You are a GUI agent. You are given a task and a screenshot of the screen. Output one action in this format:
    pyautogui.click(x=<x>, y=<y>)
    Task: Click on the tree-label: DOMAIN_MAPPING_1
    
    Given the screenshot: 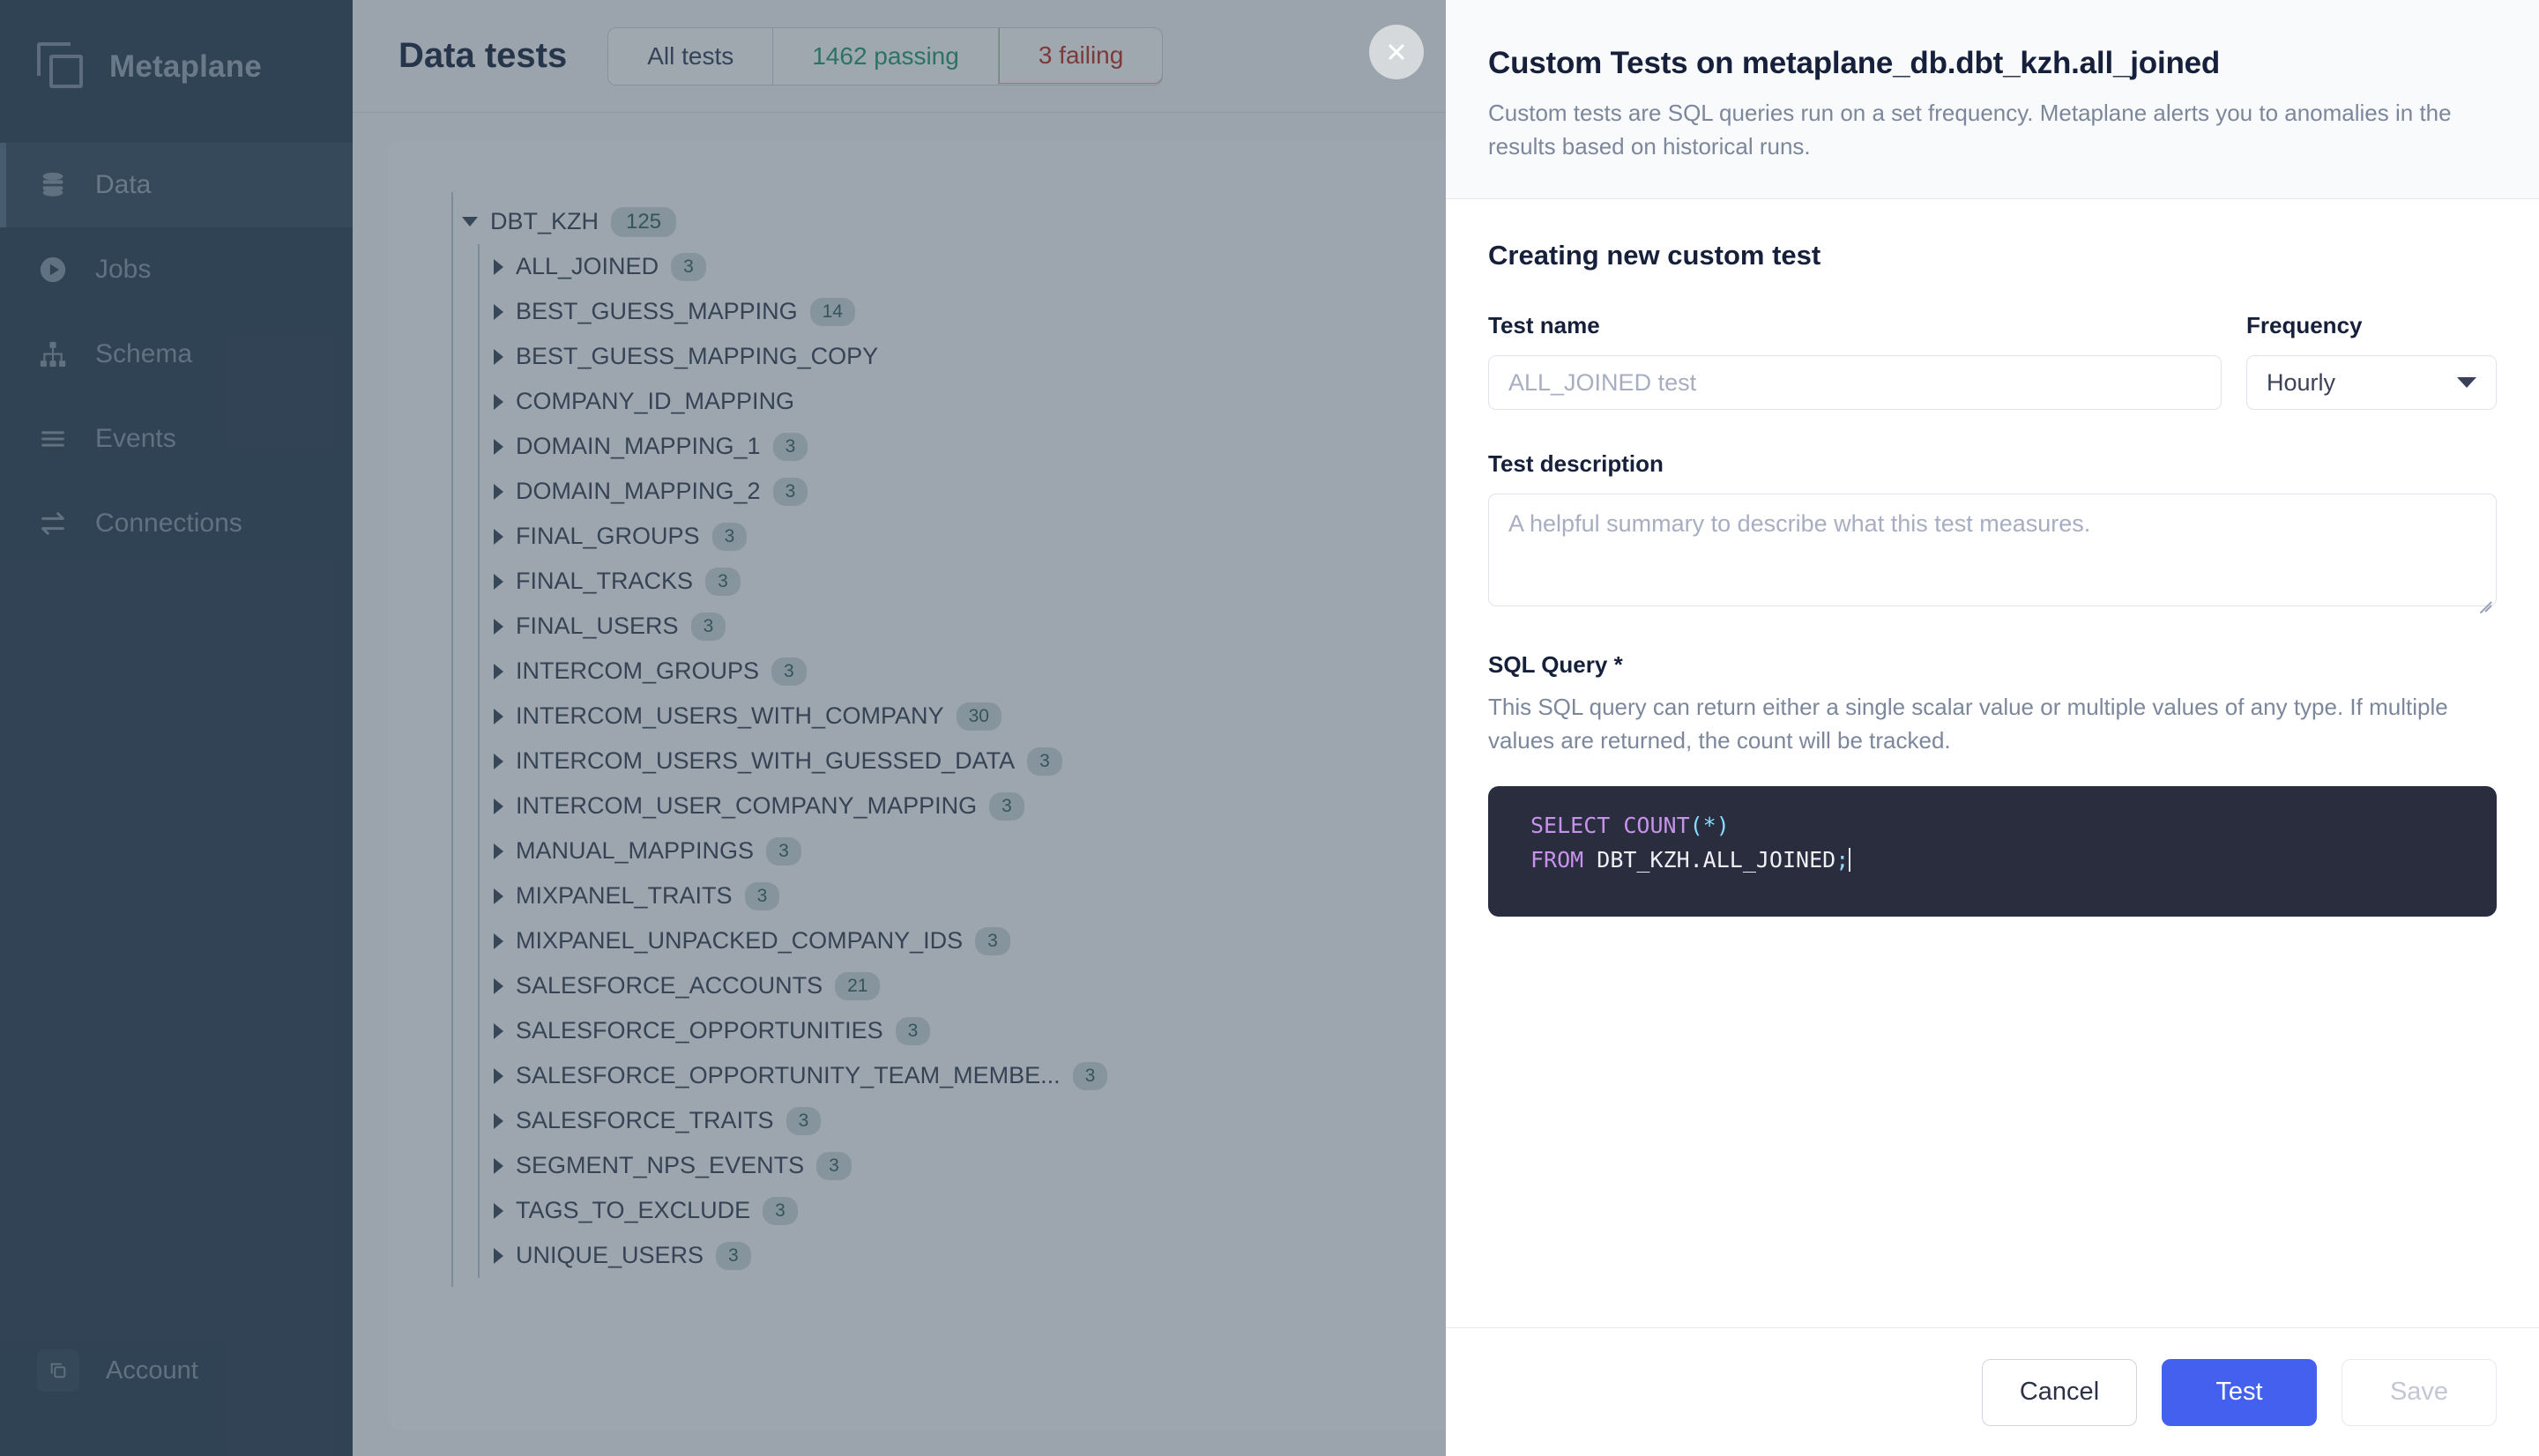 What is the action you would take?
    pyautogui.click(x=638, y=446)
    